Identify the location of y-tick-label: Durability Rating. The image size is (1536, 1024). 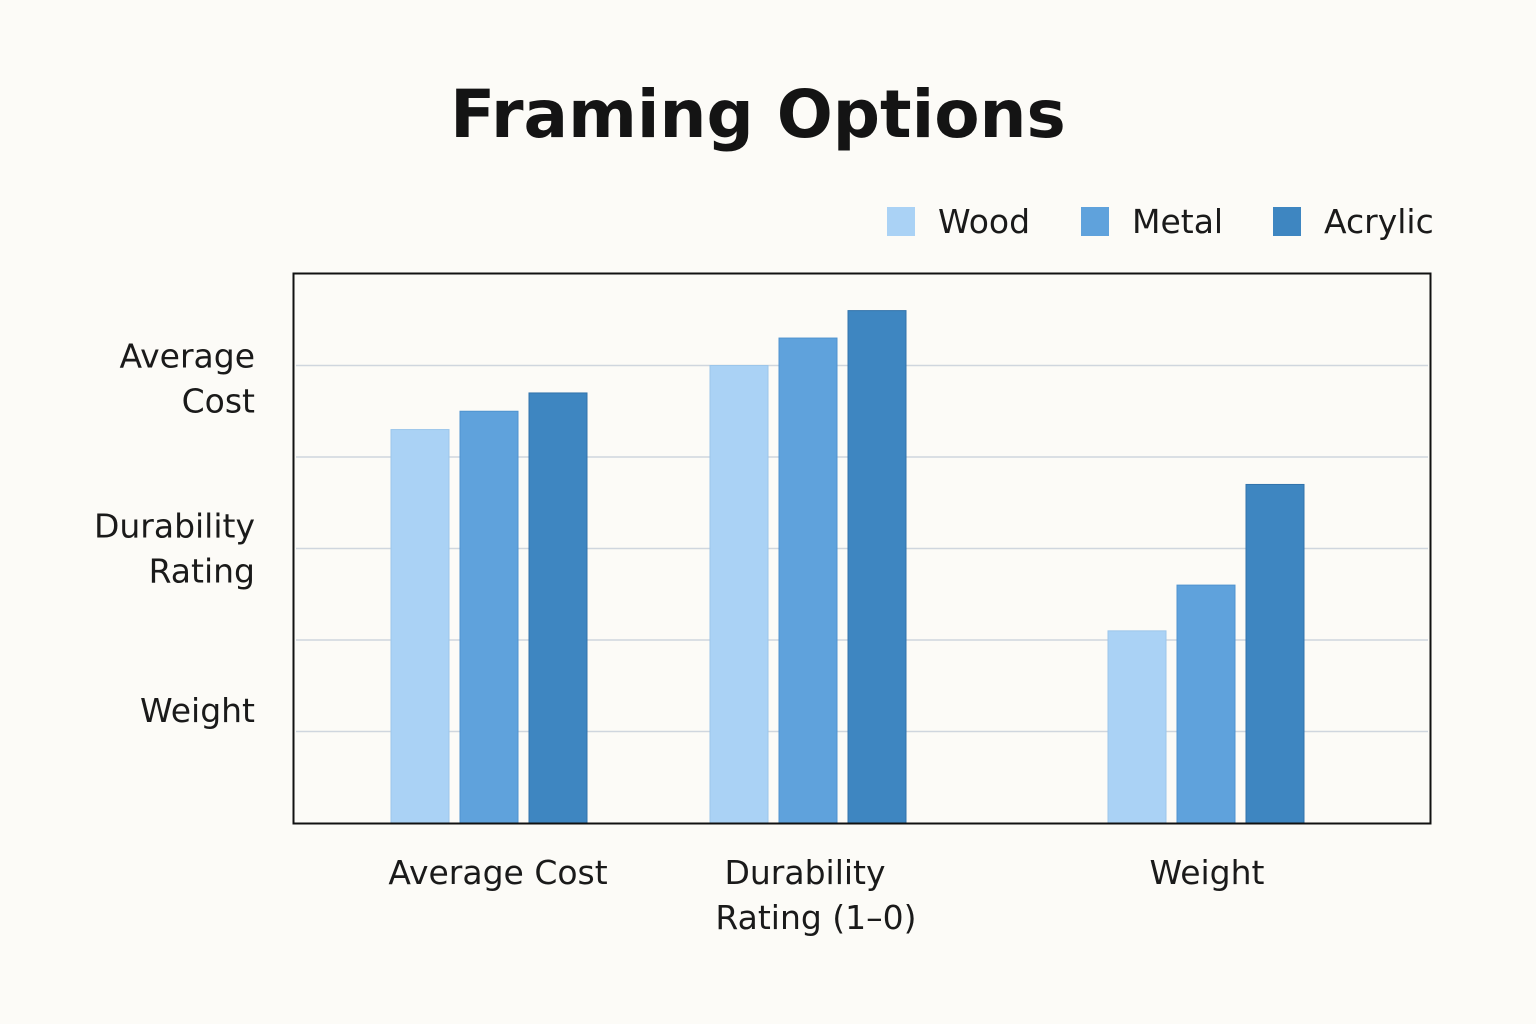
(174, 549).